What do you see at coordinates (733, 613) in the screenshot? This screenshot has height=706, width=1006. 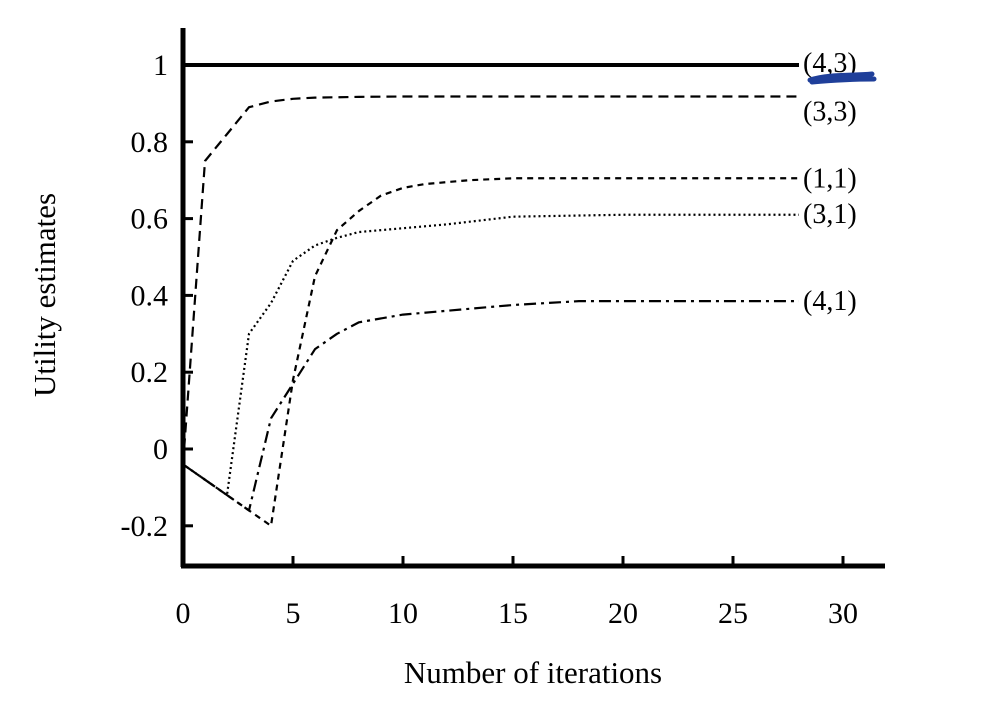 I see `x-tick-label: 25` at bounding box center [733, 613].